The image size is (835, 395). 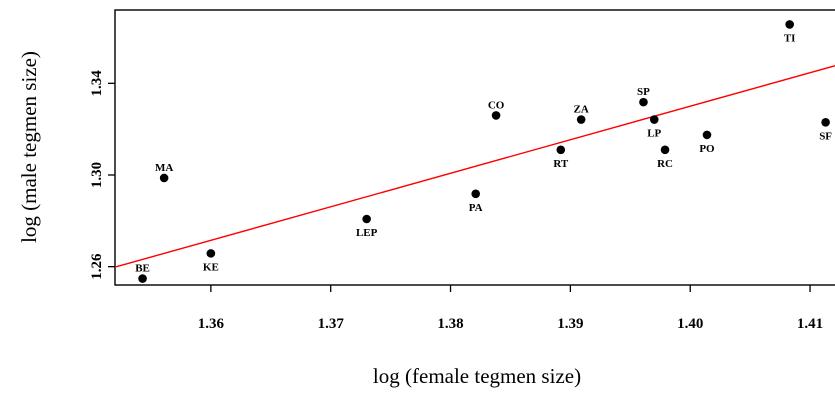 What do you see at coordinates (581, 110) in the screenshot?
I see `data-point-label: ZA` at bounding box center [581, 110].